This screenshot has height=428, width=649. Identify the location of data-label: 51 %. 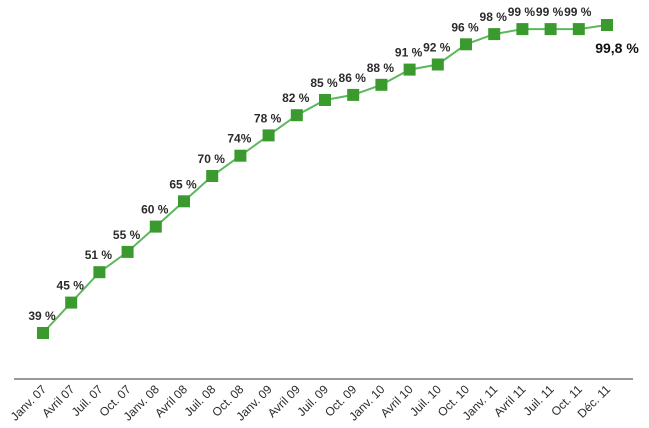
(99, 255).